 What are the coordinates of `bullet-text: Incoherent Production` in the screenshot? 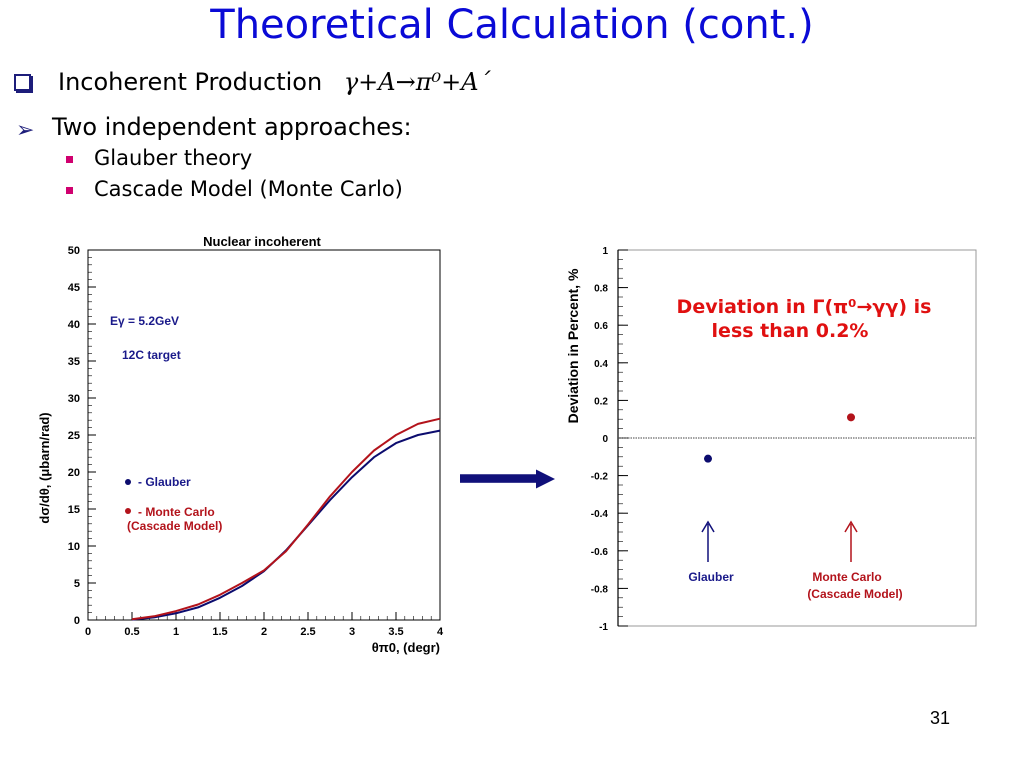 It's located at (190, 82).